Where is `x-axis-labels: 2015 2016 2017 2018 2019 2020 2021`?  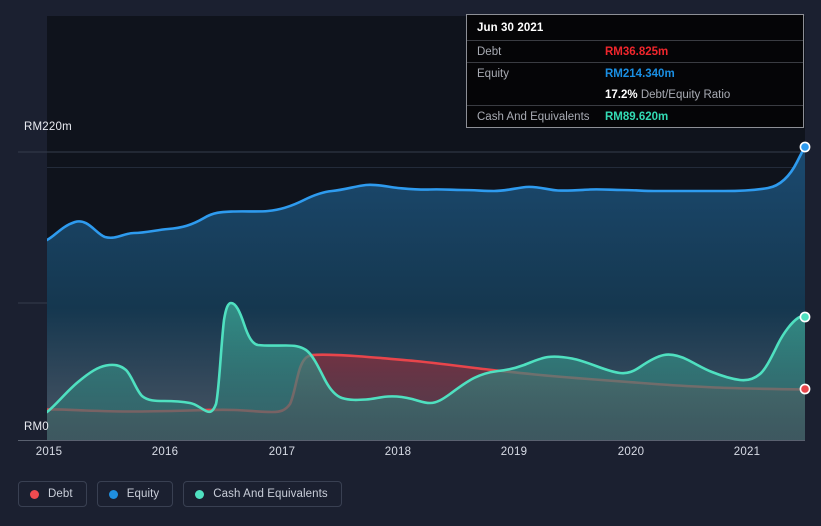 x-axis-labels: 2015 2016 2017 2018 2019 2020 2021 is located at coordinates (410, 456).